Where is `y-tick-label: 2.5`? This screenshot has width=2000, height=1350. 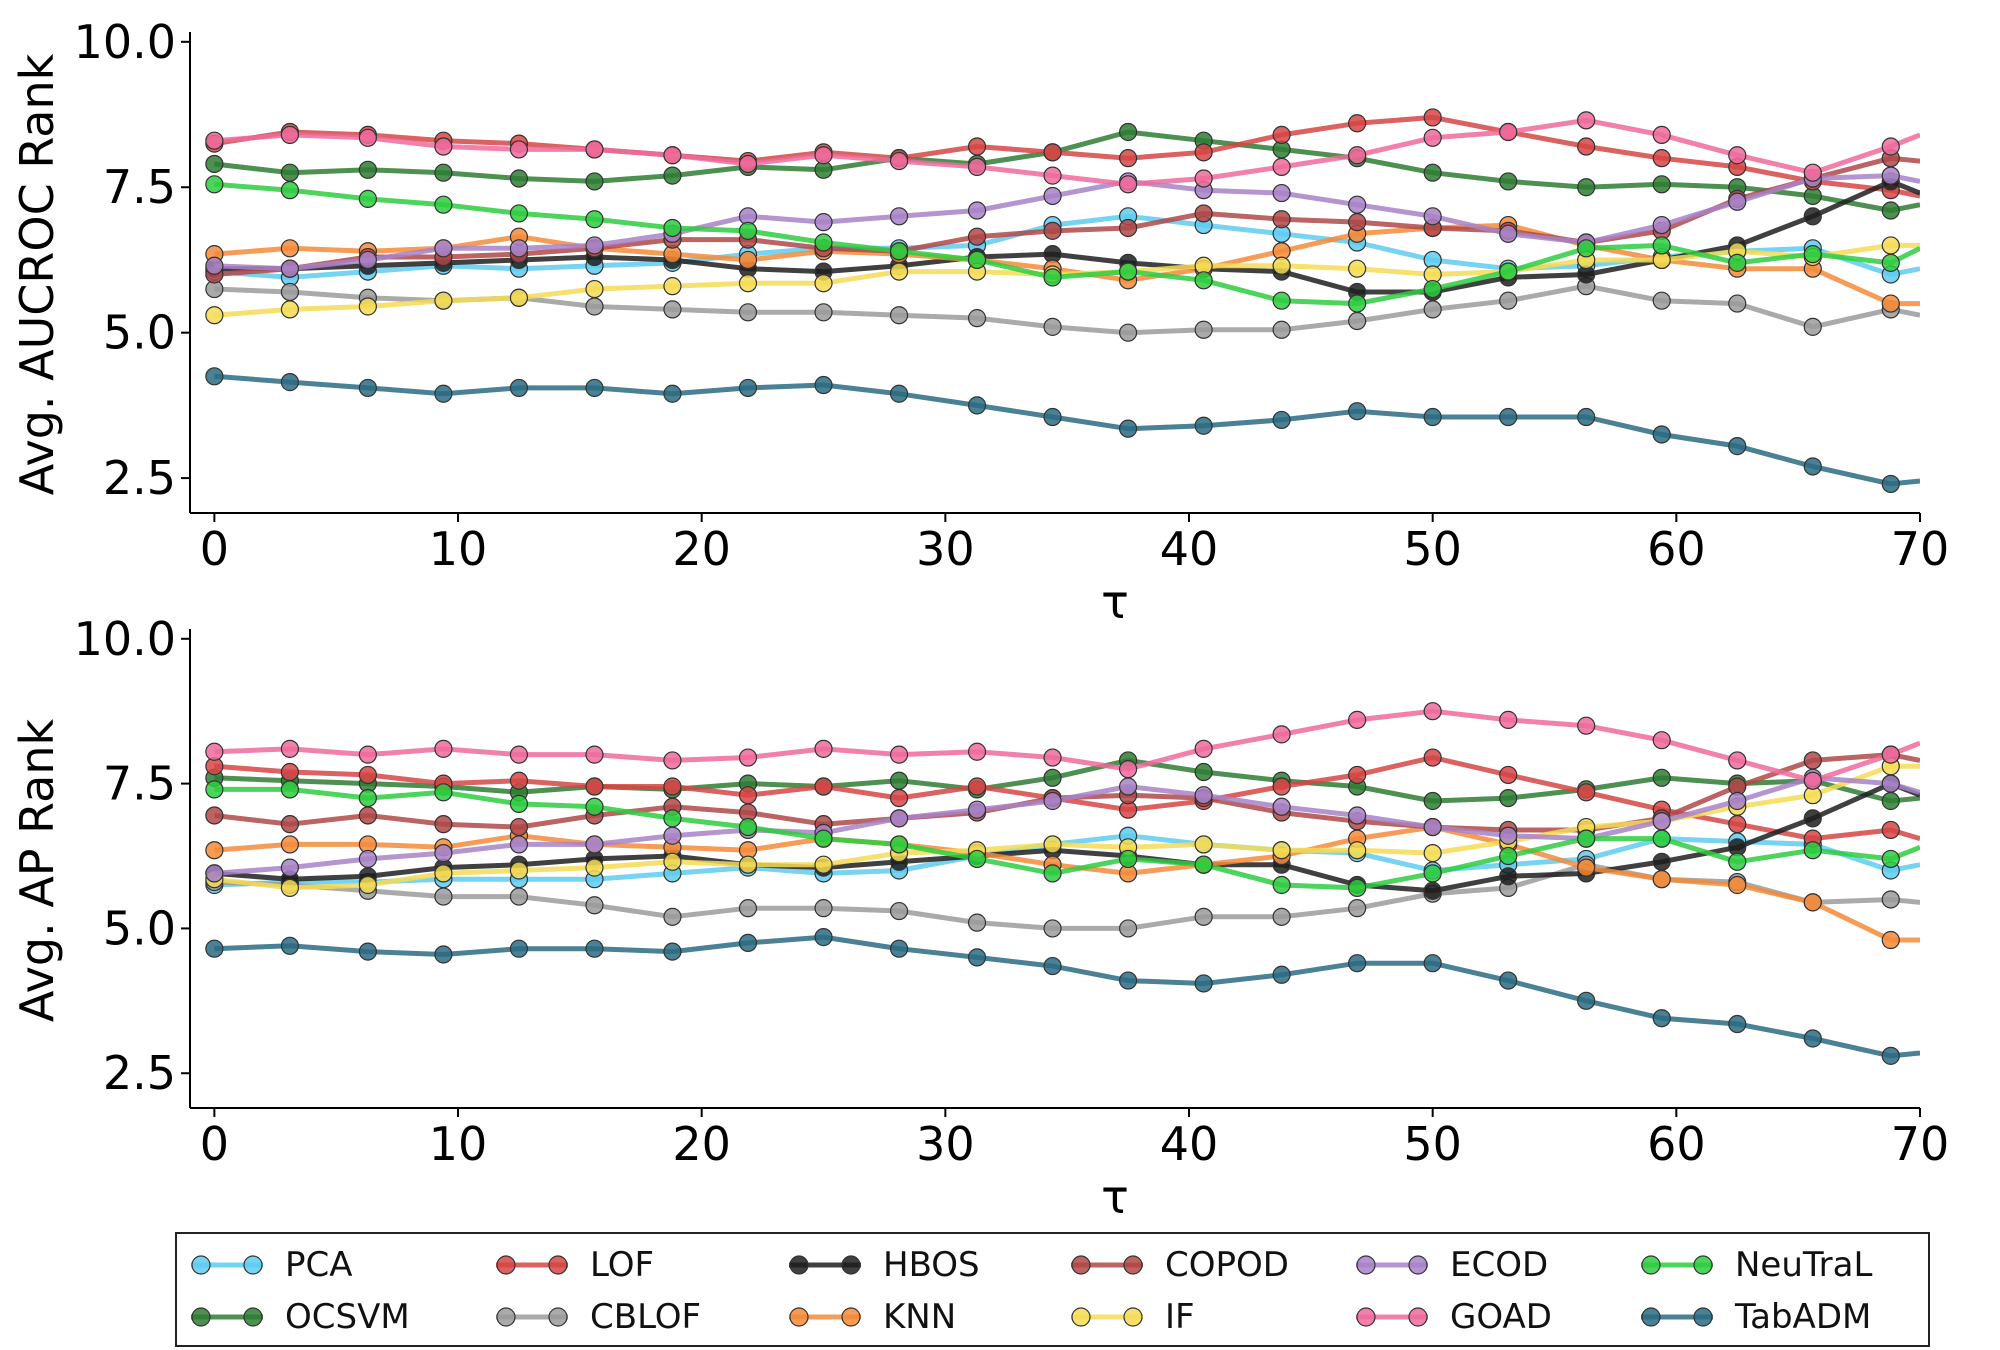 y-tick-label: 2.5 is located at coordinates (139, 1073).